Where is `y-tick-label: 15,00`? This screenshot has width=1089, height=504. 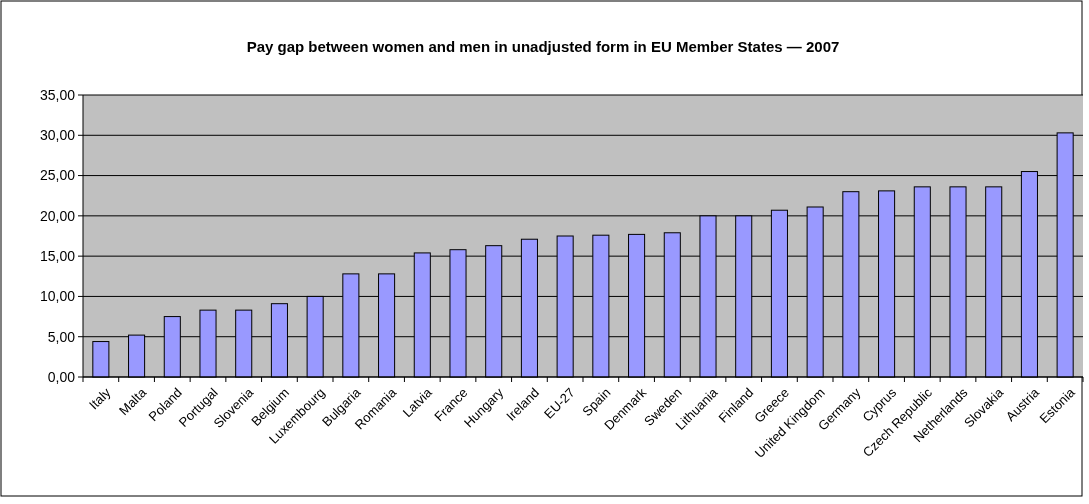
y-tick-label: 15,00 is located at coordinates (57, 256).